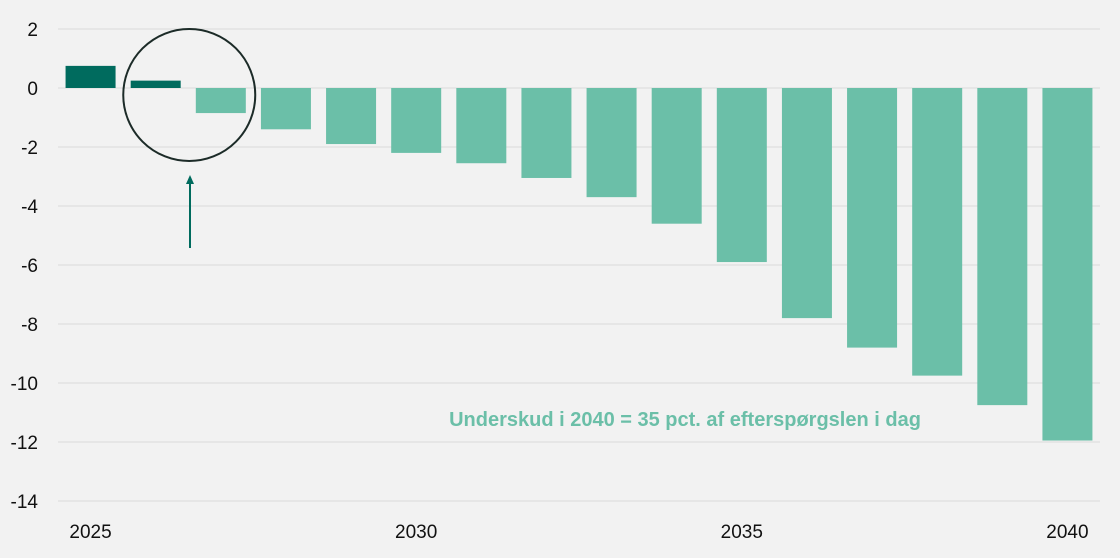 This screenshot has width=1120, height=558. I want to click on y-tick-label: -12, so click(24, 443).